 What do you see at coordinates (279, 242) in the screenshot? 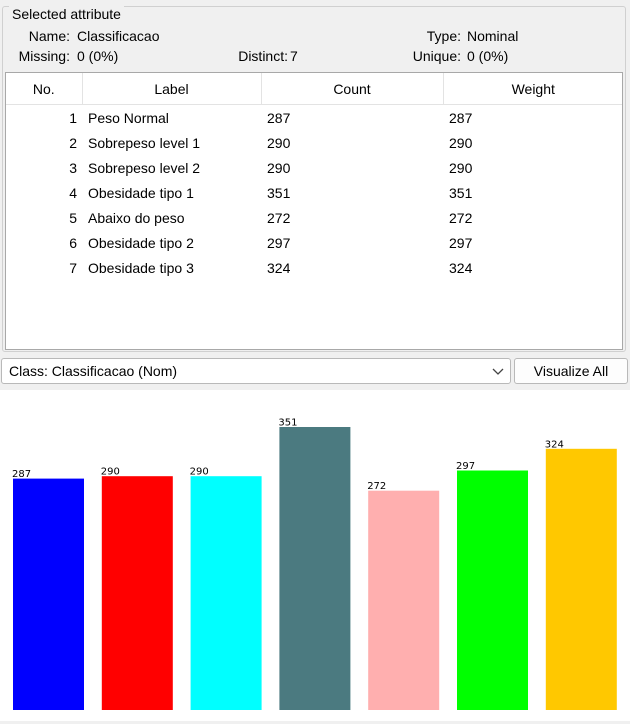
I see `row-count: 297` at bounding box center [279, 242].